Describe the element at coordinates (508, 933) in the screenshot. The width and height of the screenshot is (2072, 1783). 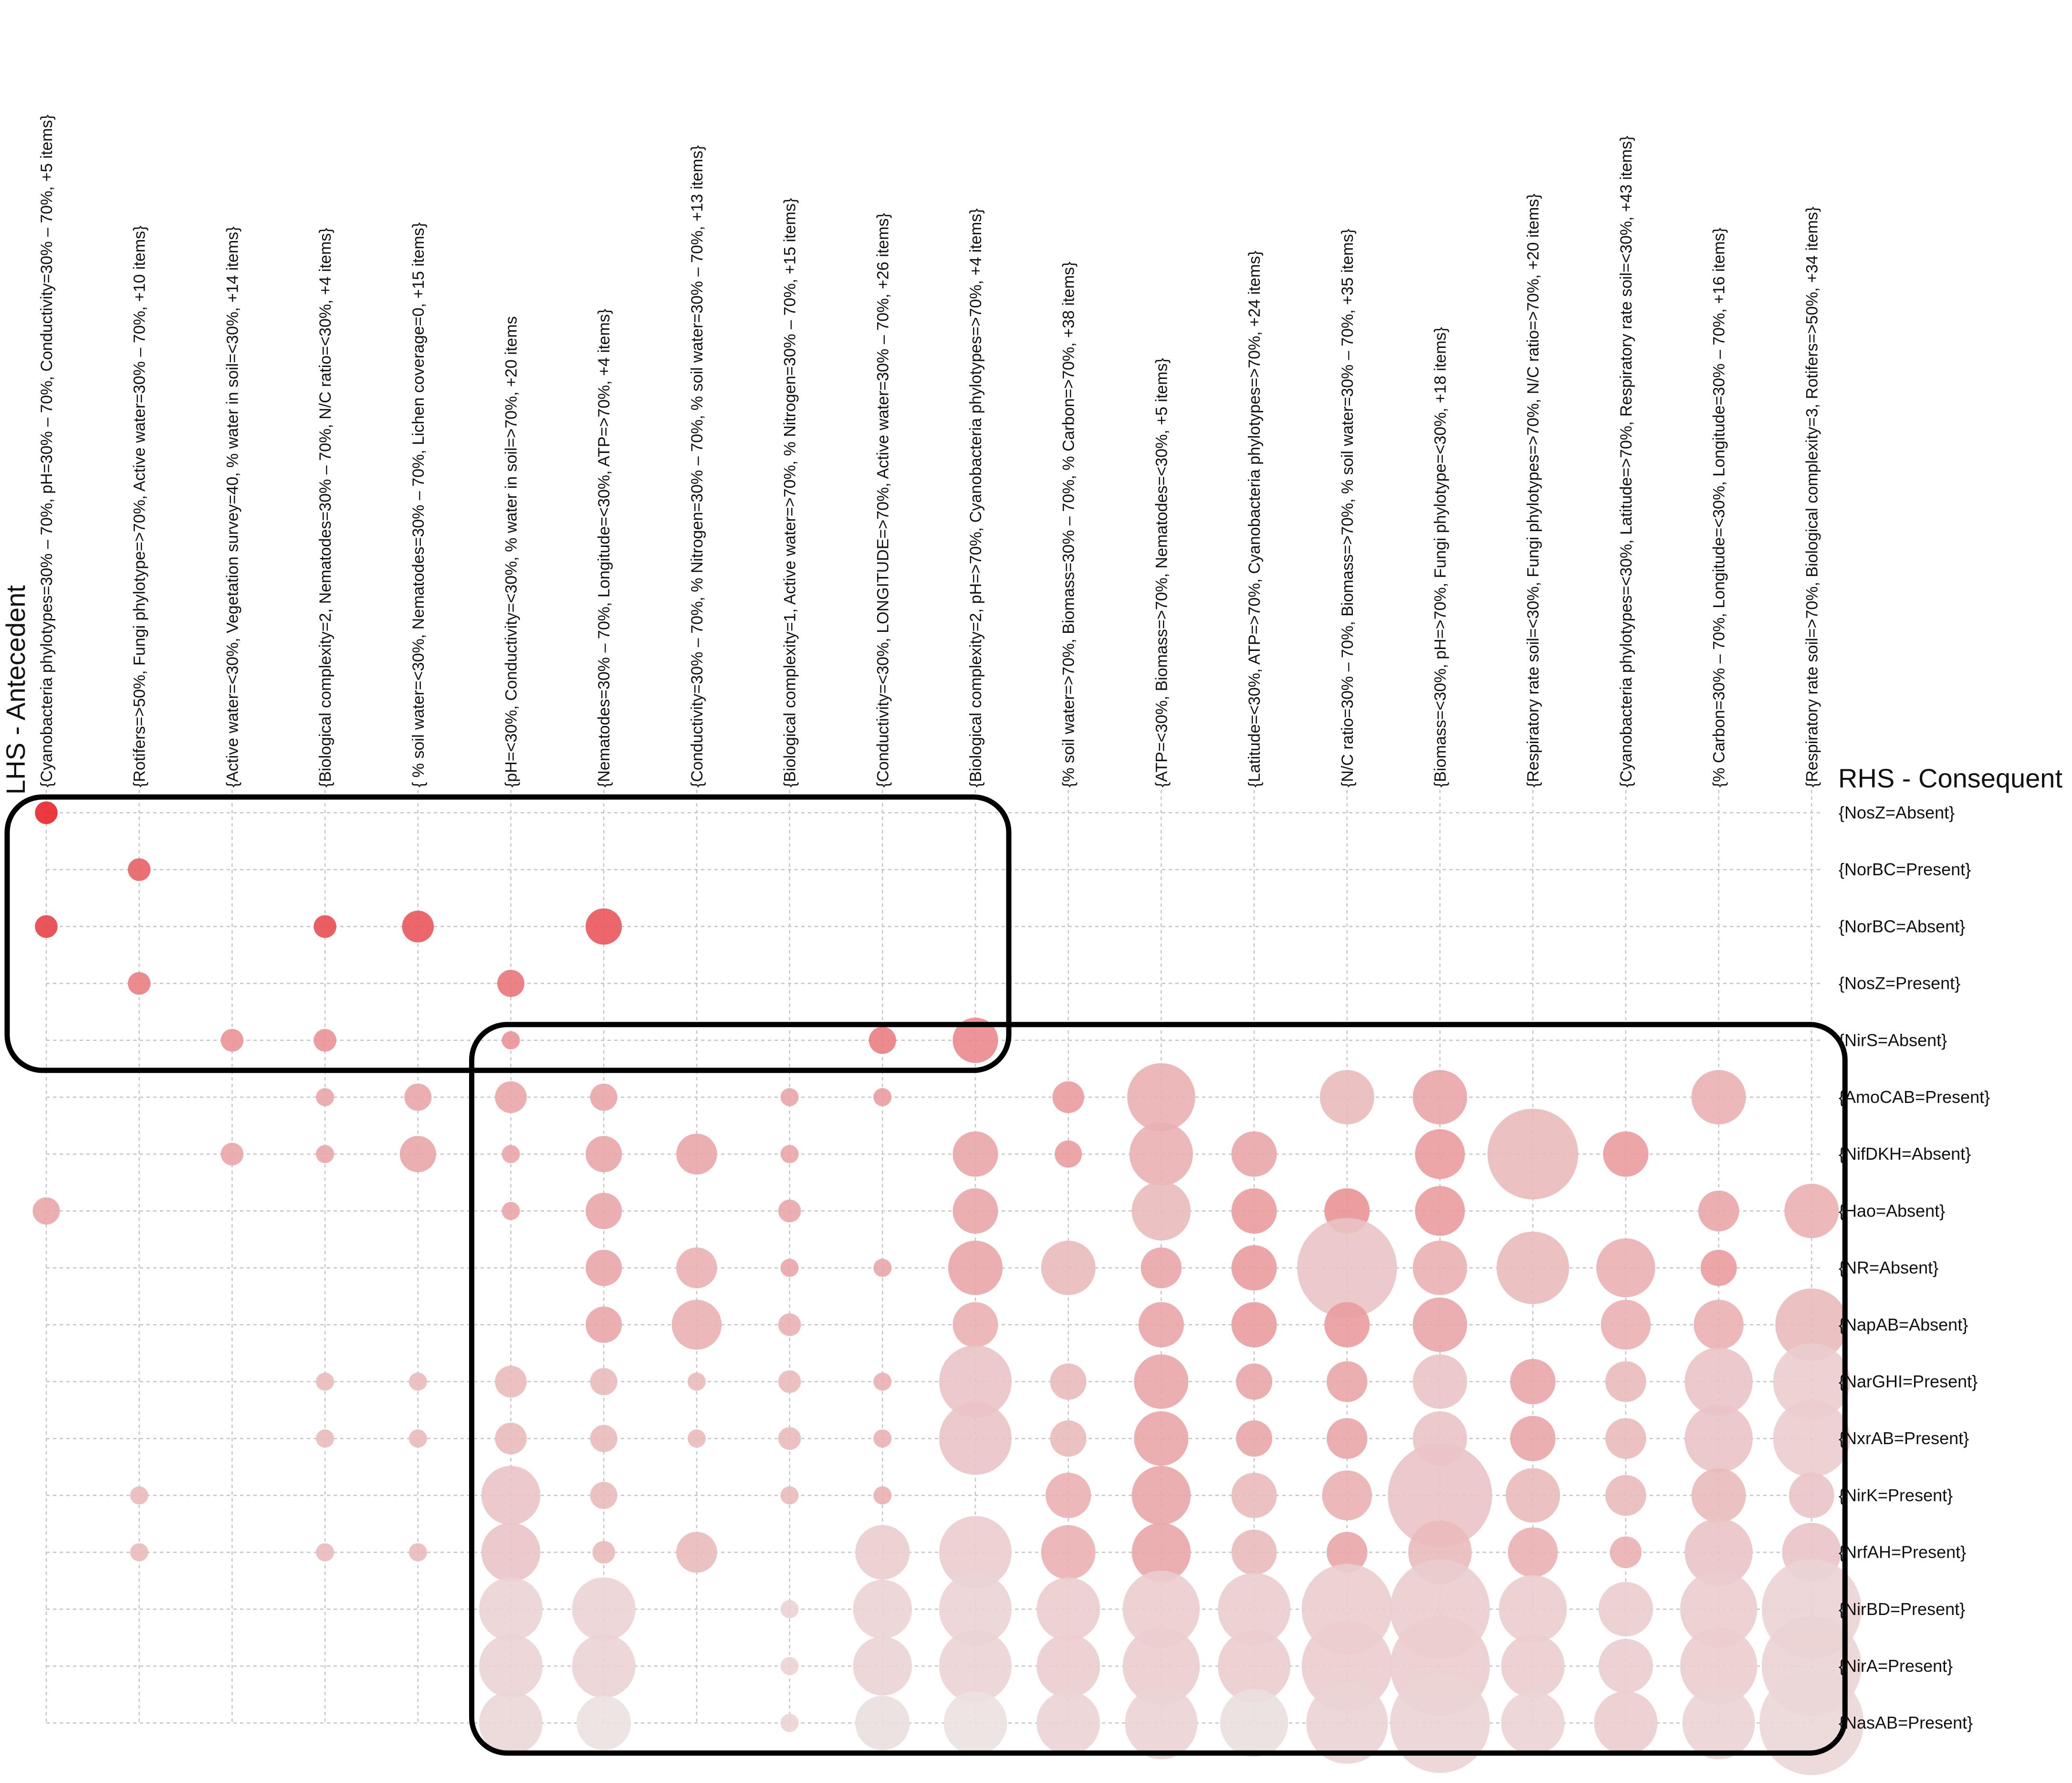
I see `group-highlight-frame` at that location.